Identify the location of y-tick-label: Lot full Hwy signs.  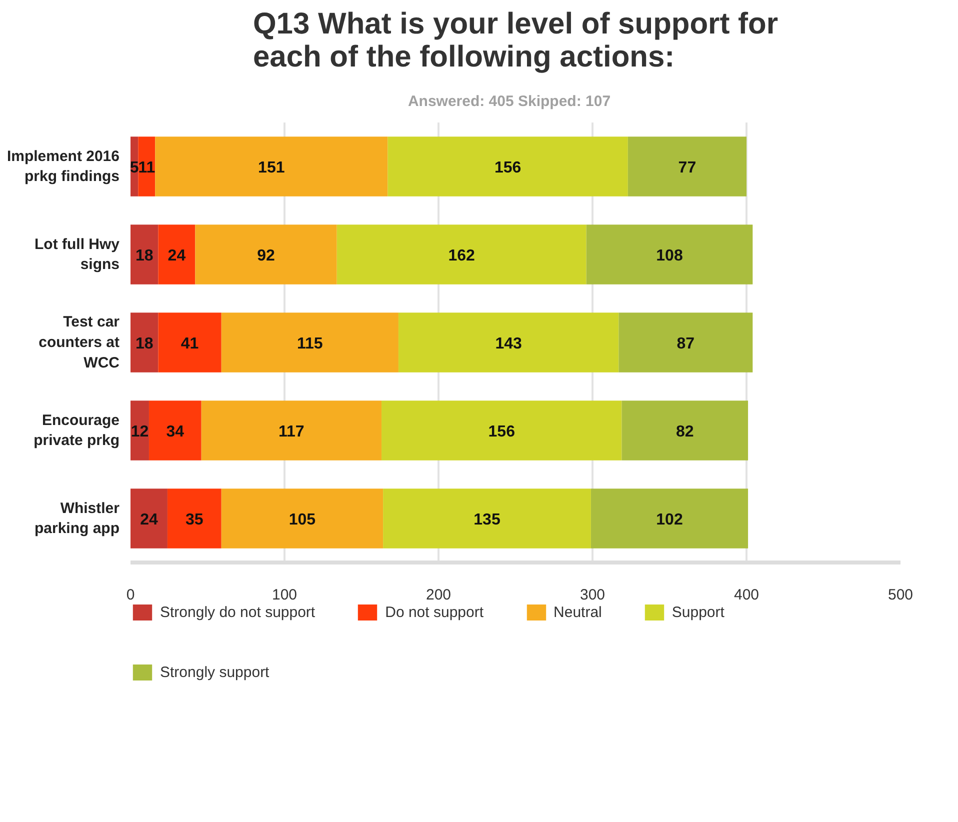
(77, 255).